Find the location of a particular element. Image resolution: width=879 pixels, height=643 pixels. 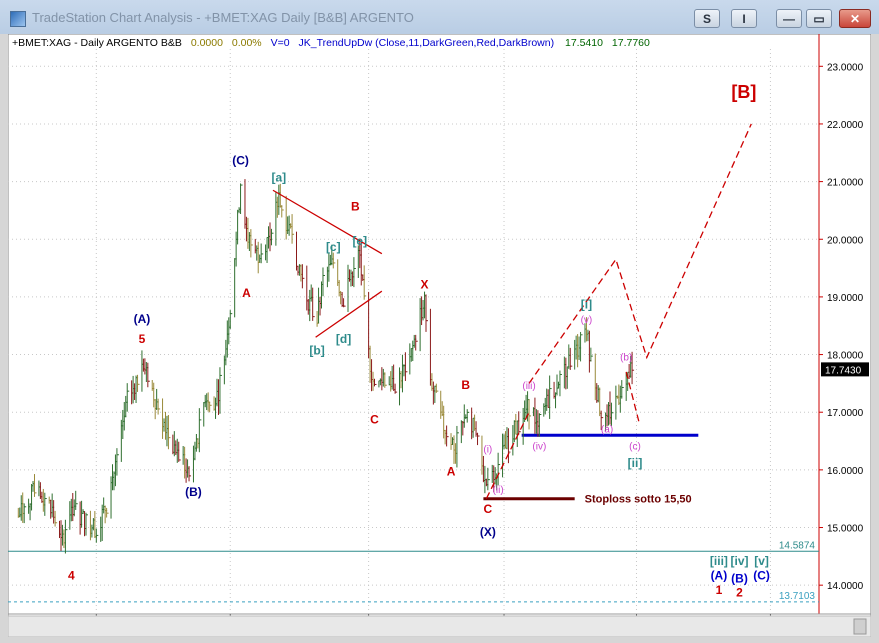

header-value-2: 17.7760 is located at coordinates (631, 43).